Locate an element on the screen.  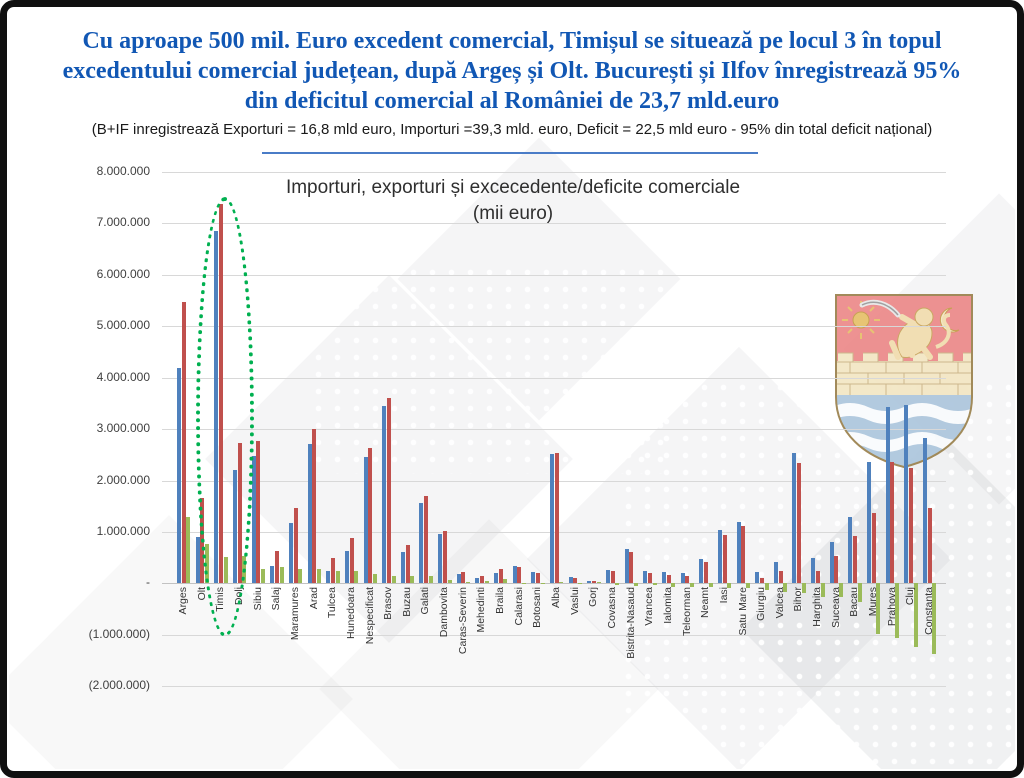
bar-importuri-tulcea is located at coordinates (328, 577).